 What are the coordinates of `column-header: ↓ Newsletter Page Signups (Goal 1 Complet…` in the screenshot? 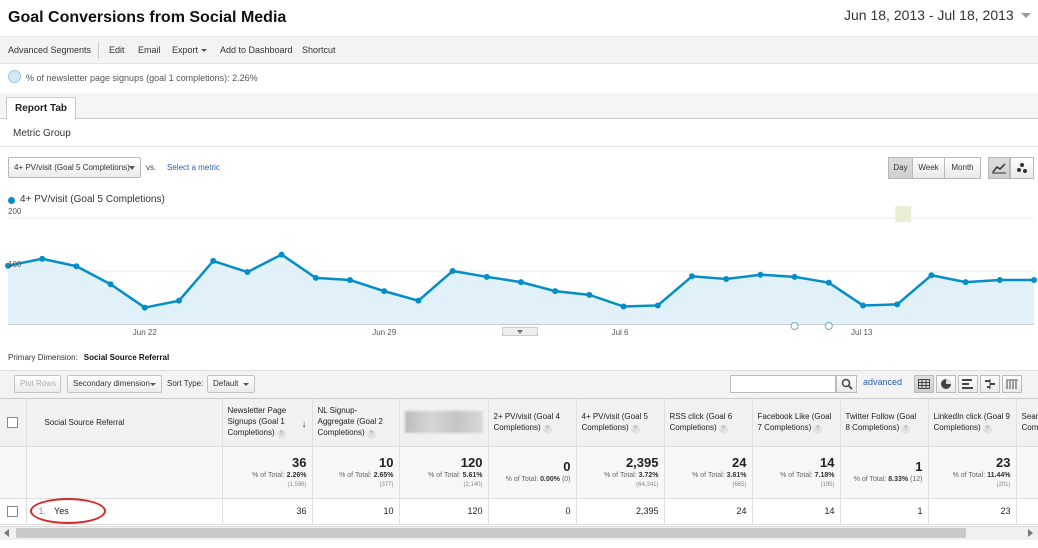 It's located at (267, 423).